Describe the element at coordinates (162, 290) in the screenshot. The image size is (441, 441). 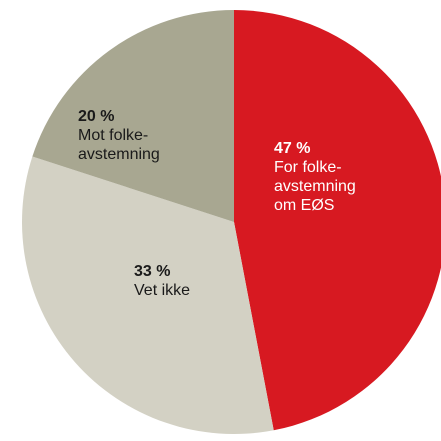
I see `slice-label-line: Vet ikke` at that location.